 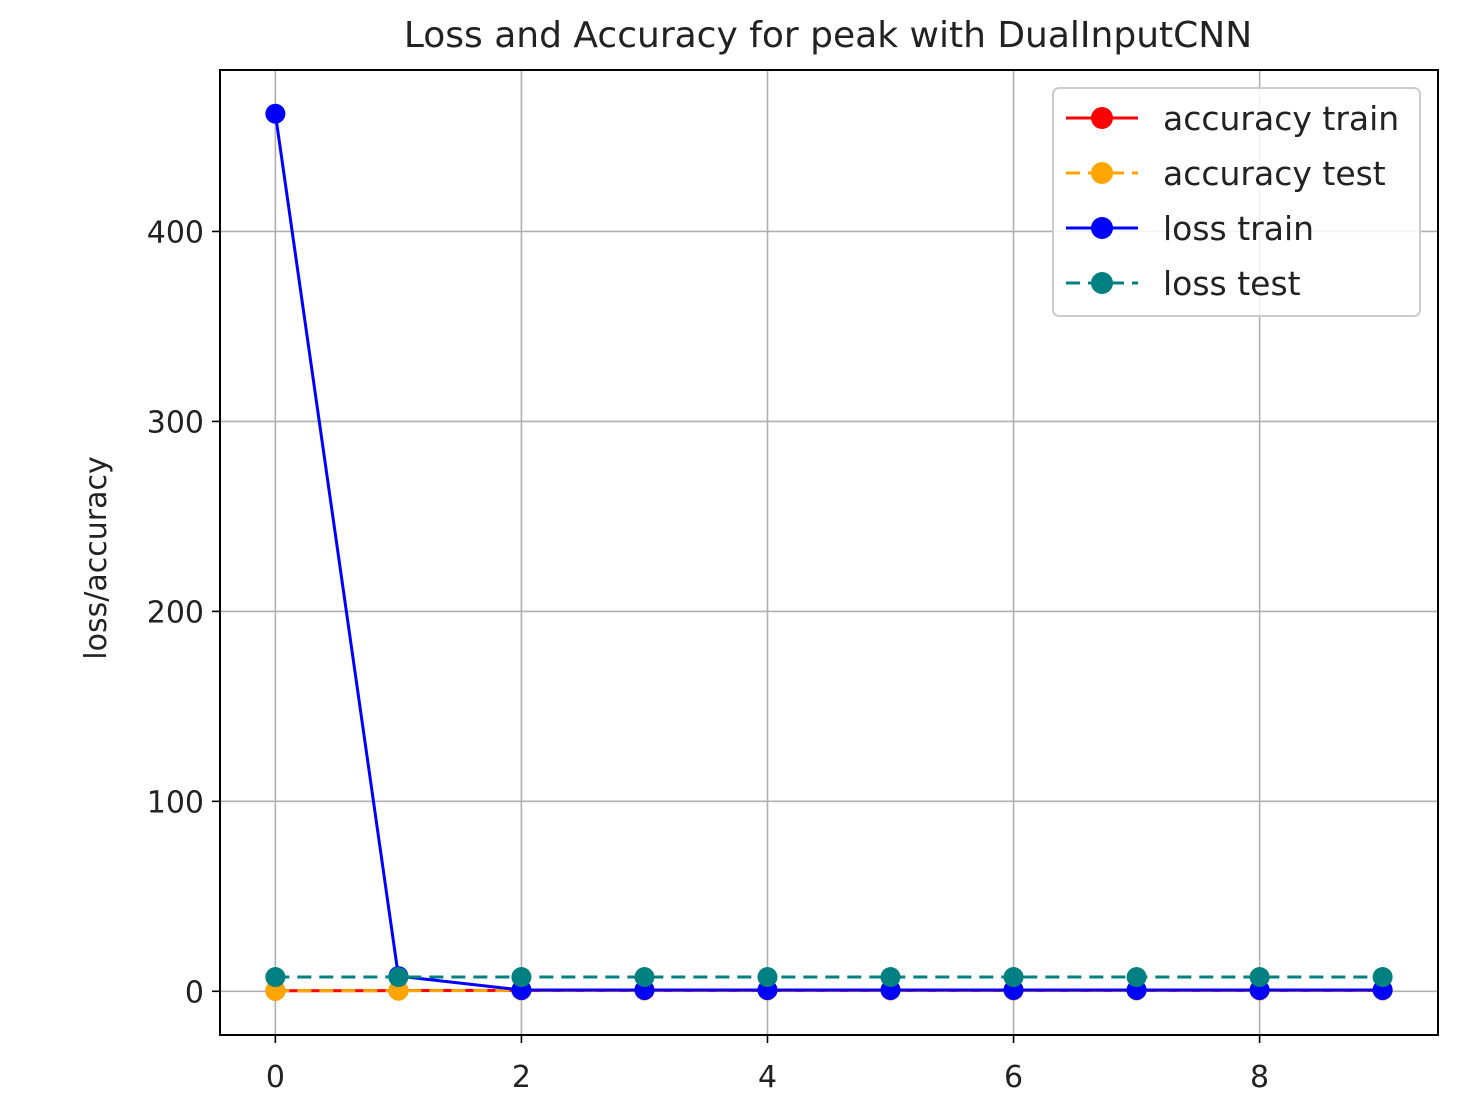 I want to click on legend-label-loss-test: loss test, so click(x=1232, y=283).